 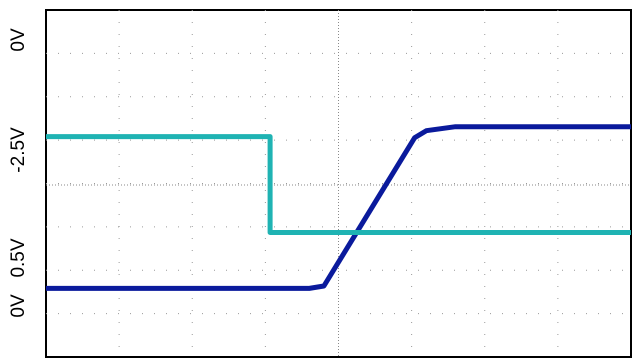 What do you see at coordinates (18, 306) in the screenshot?
I see `y-tick-label-bottom-0v: 0V` at bounding box center [18, 306].